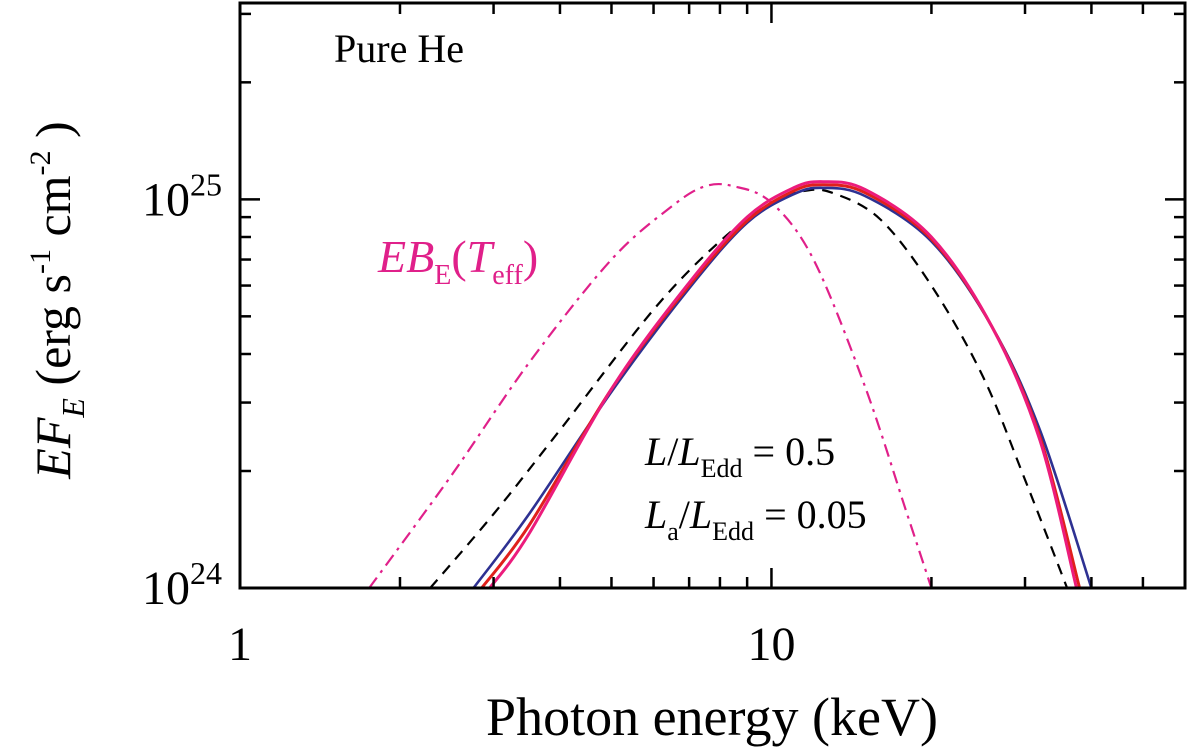 The width and height of the screenshot is (1200, 751). What do you see at coordinates (182, 390) in the screenshot?
I see `y-tick-labels: 1024 1025` at bounding box center [182, 390].